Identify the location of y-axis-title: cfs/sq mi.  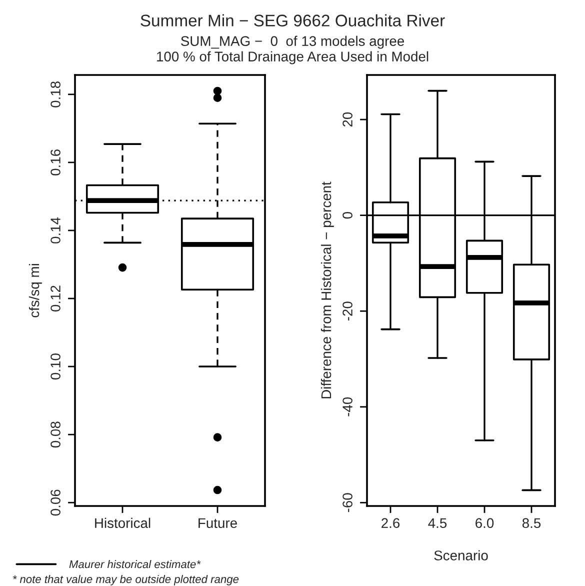
(35, 291).